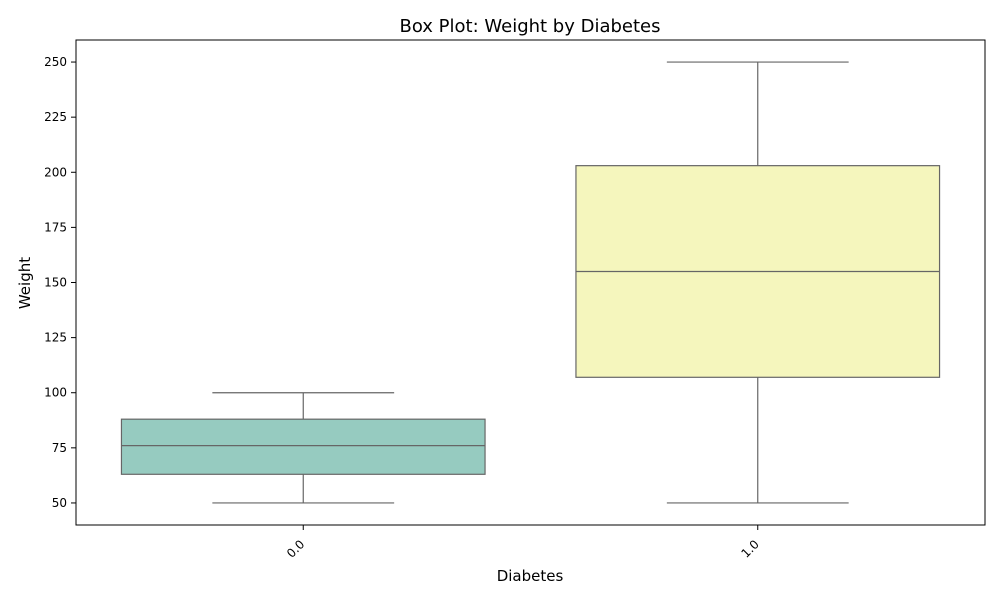  What do you see at coordinates (749, 548) in the screenshot?
I see `x-tick-label: 1.0` at bounding box center [749, 548].